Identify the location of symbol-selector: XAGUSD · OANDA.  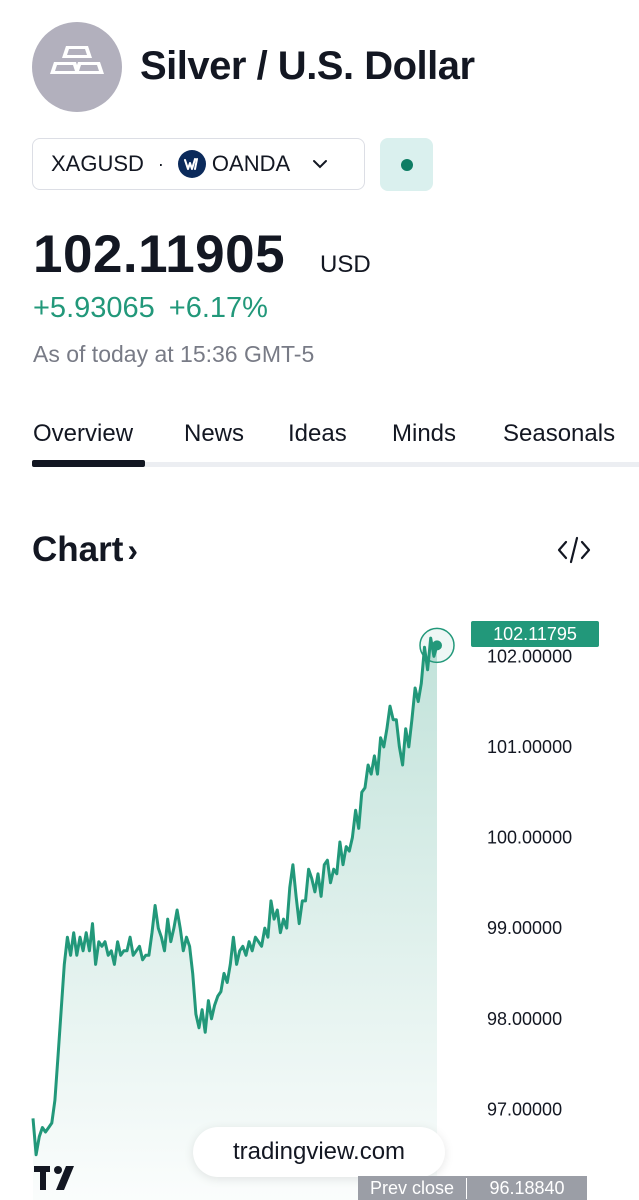
(198, 164).